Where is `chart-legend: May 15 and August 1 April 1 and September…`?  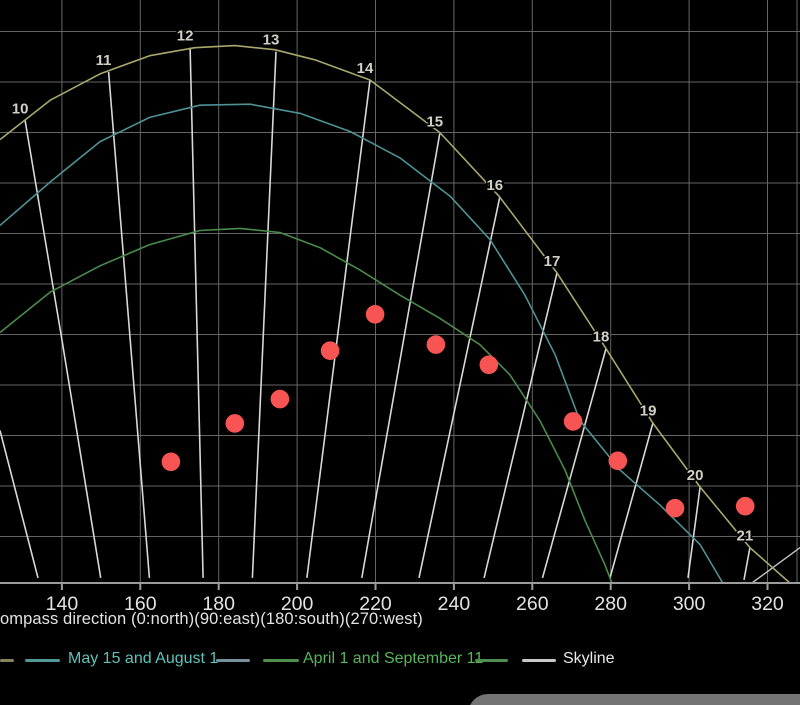
chart-legend: May 15 and August 1 April 1 and September… is located at coordinates (400, 661).